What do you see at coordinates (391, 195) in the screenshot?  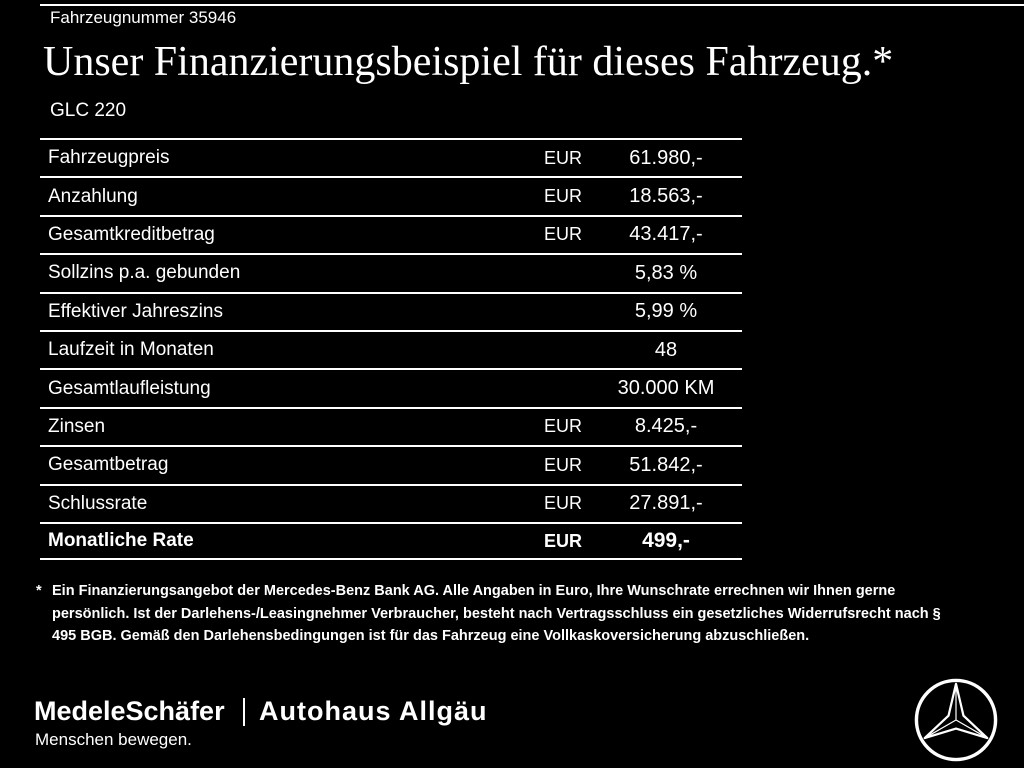 I see `finance-row: Anzahlung EUR 18.563,-` at bounding box center [391, 195].